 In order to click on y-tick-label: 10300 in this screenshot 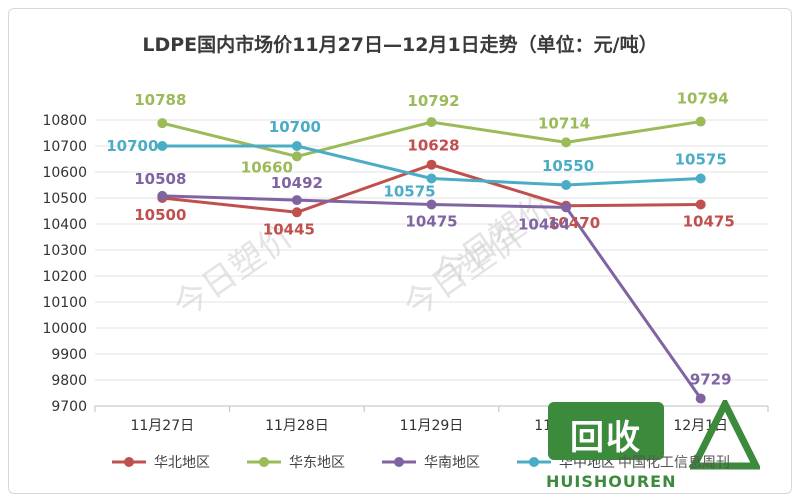, I will do `click(64, 251)`.